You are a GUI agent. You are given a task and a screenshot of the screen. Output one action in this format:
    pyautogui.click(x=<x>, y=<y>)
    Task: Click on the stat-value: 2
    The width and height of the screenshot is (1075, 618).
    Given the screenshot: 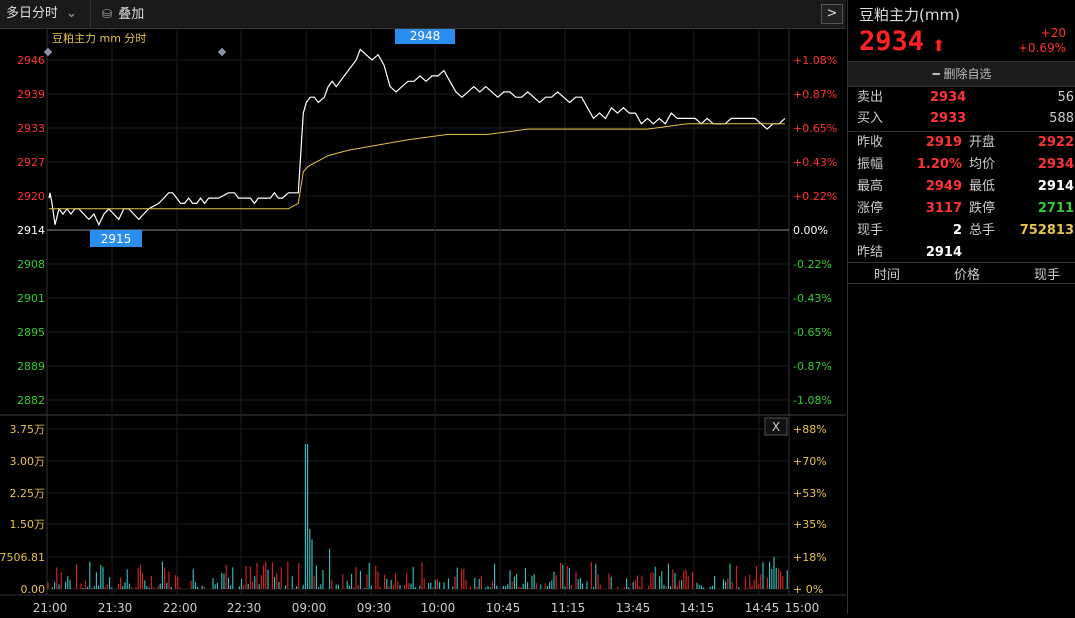 What is the action you would take?
    pyautogui.click(x=957, y=230)
    